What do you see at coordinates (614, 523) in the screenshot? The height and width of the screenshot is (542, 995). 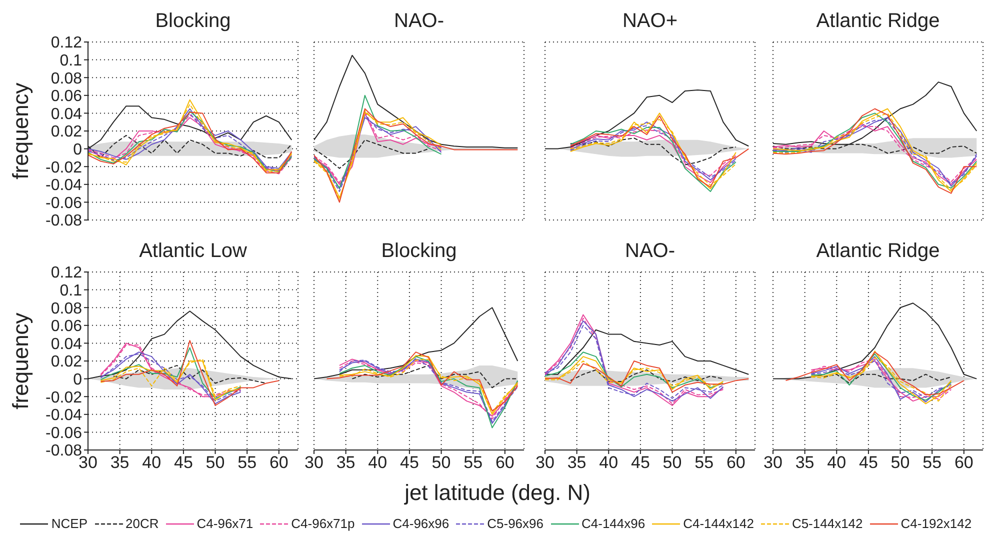 I see `legend-label: C4-144x96` at bounding box center [614, 523].